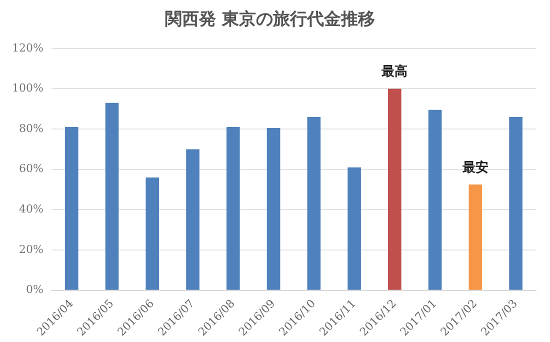 The width and height of the screenshot is (550, 342). What do you see at coordinates (474, 167) in the screenshot?
I see `annotation: 最安` at bounding box center [474, 167].